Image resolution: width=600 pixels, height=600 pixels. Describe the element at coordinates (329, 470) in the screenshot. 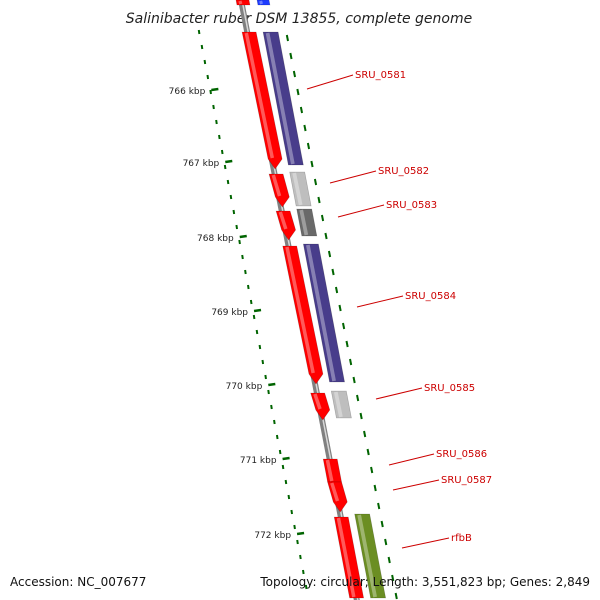

I see `cds-arrow-sru-0586-shade` at that location.